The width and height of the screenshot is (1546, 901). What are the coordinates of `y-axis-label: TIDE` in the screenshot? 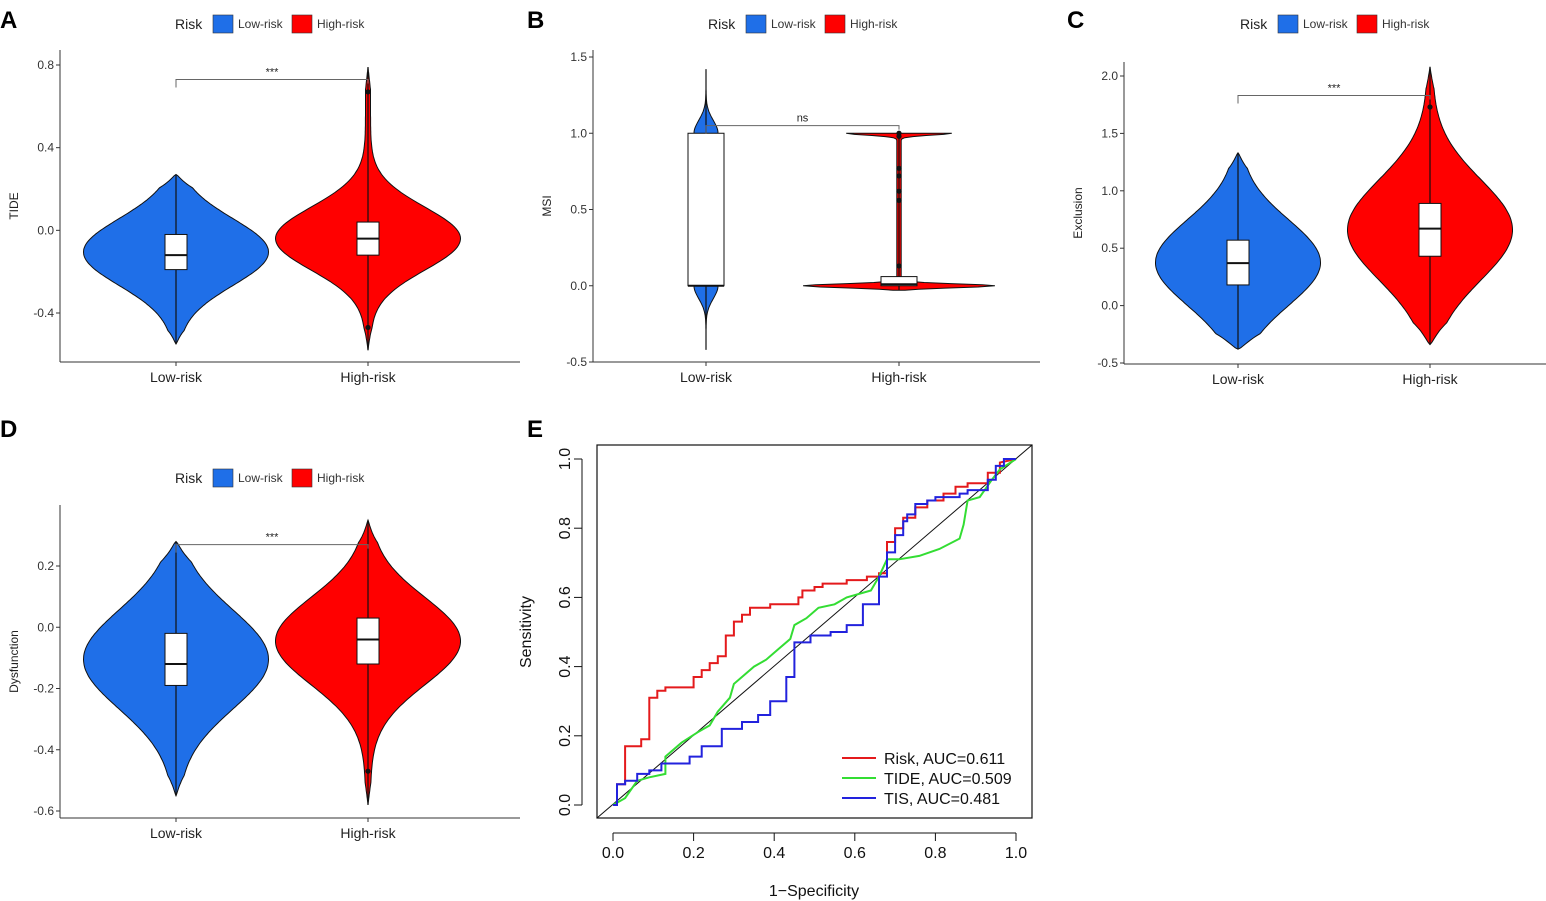 It's located at (14, 205).